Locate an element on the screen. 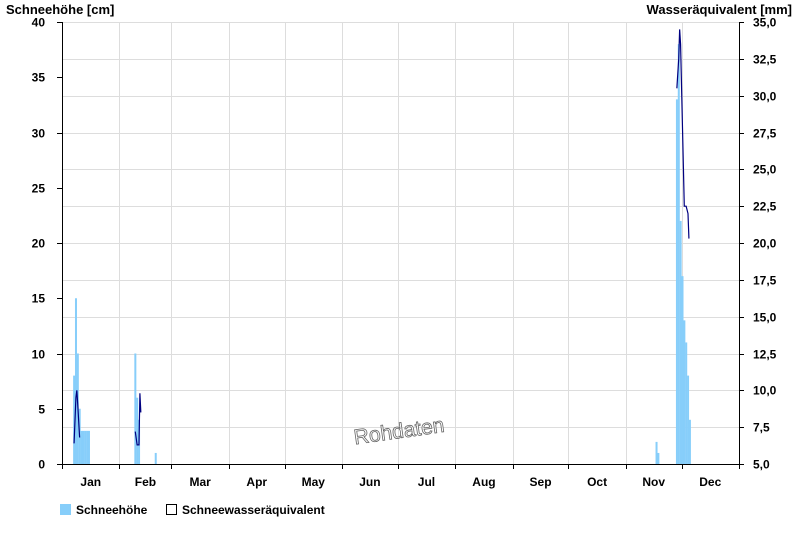 The image size is (800, 550). right-tick-label: 27,5 is located at coordinates (765, 134).